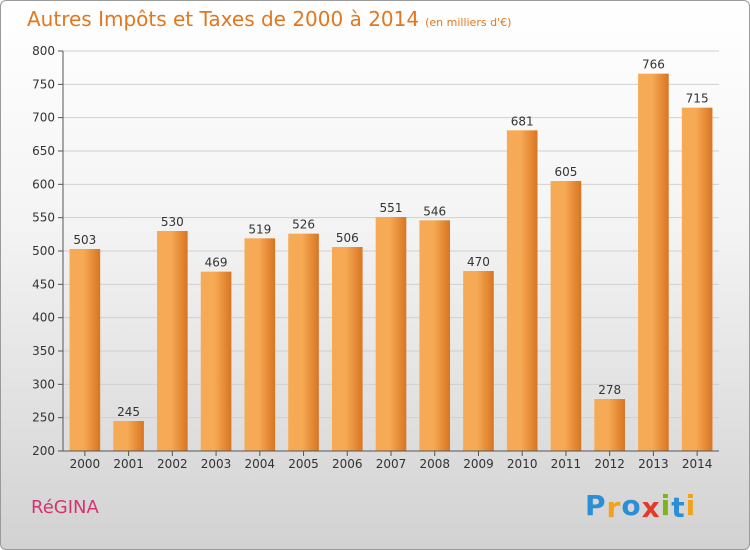  What do you see at coordinates (391, 208) in the screenshot?
I see `data-label-2007: 551` at bounding box center [391, 208].